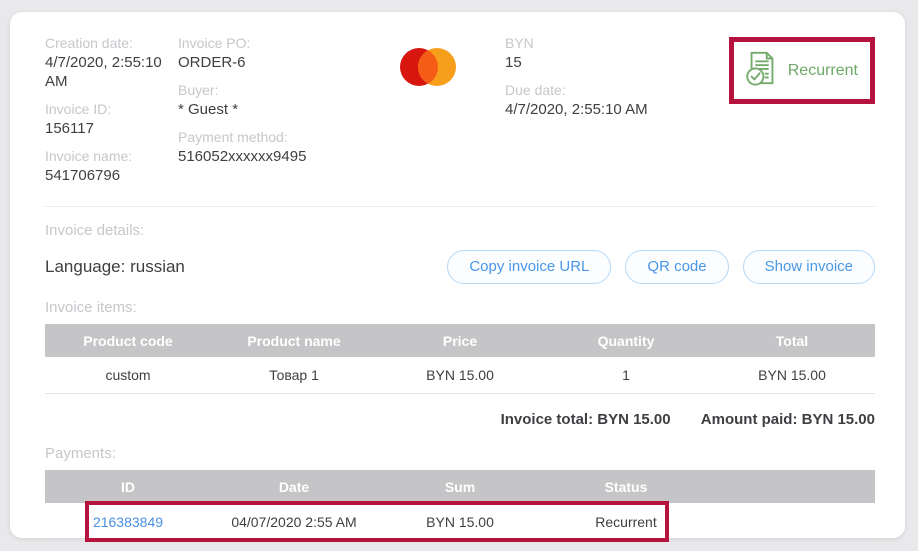 The height and width of the screenshot is (551, 918). What do you see at coordinates (128, 486) in the screenshot?
I see `column-header-id: ID` at bounding box center [128, 486].